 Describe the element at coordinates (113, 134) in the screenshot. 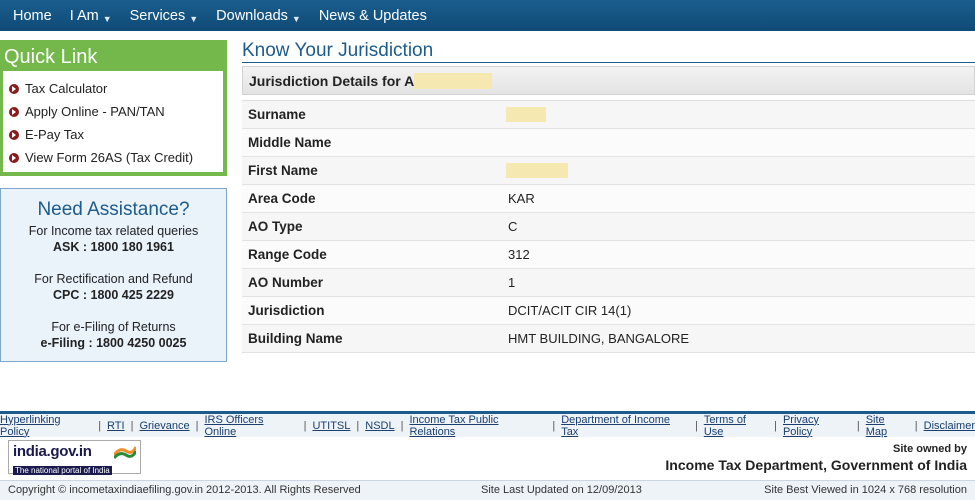

I see `quick-link-item: E-Pay Tax` at that location.